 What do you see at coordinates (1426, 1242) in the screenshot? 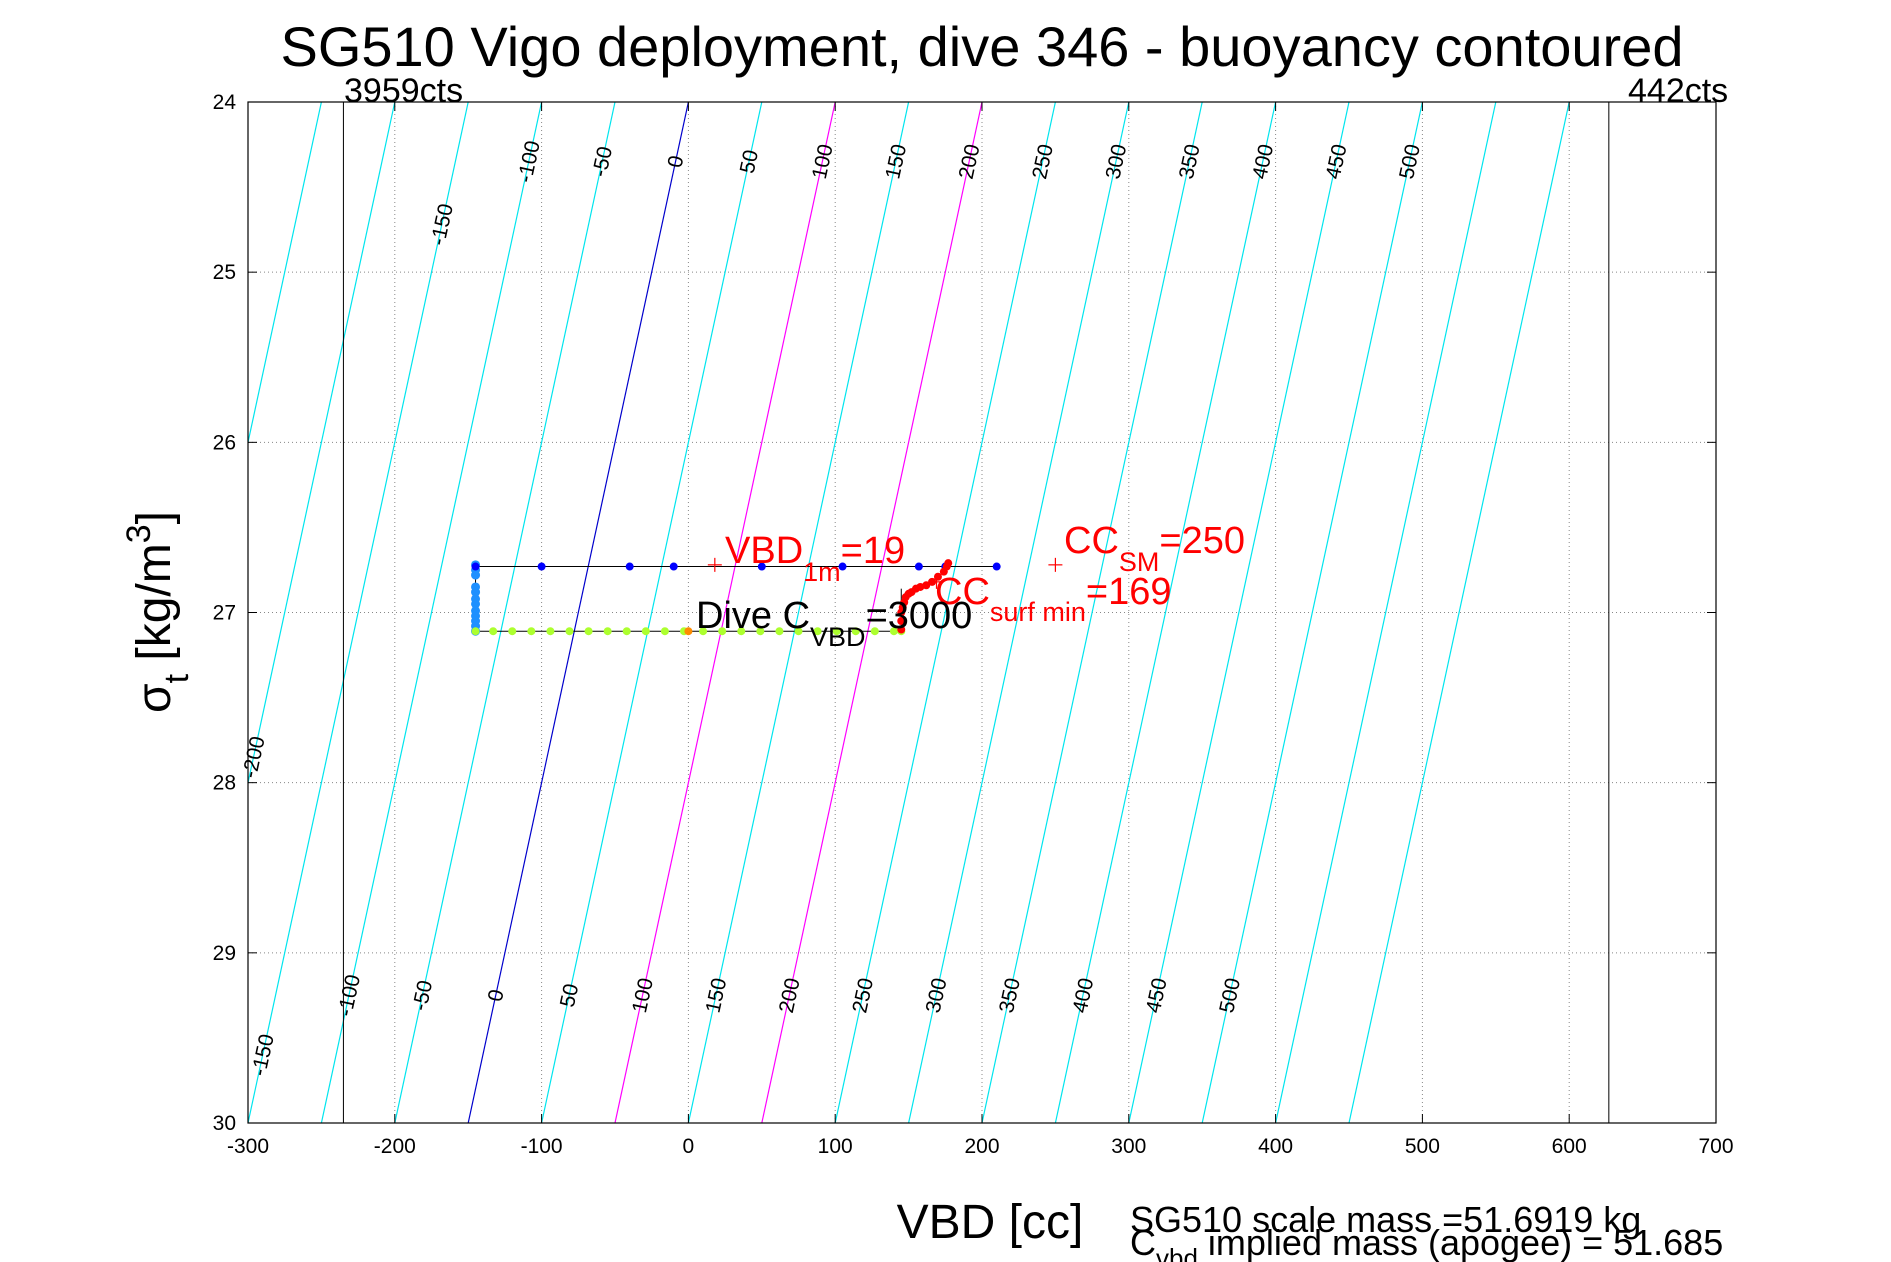
I see `implied-mass-note: Cvbd implied mass (apogee) = 51.685` at bounding box center [1426, 1242].